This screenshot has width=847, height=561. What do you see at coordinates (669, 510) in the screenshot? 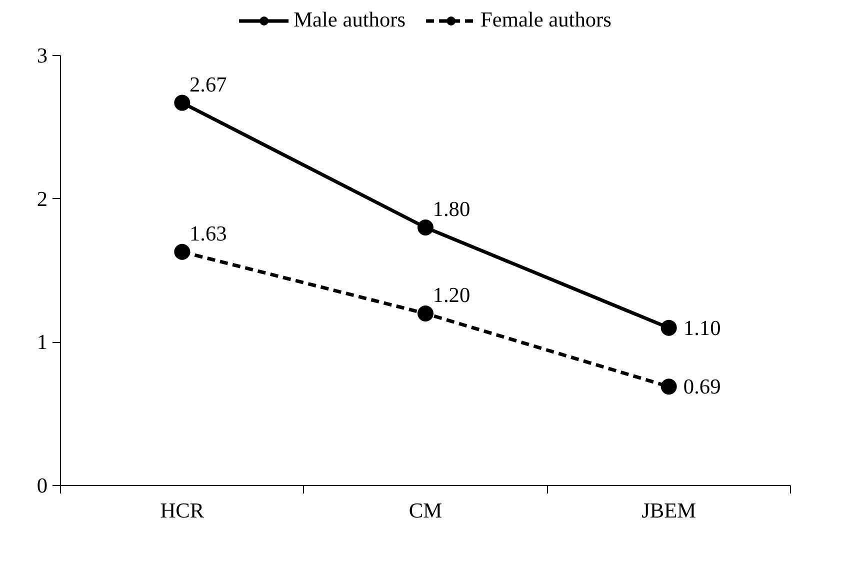
I see `x-tick-label: JBEM` at bounding box center [669, 510].